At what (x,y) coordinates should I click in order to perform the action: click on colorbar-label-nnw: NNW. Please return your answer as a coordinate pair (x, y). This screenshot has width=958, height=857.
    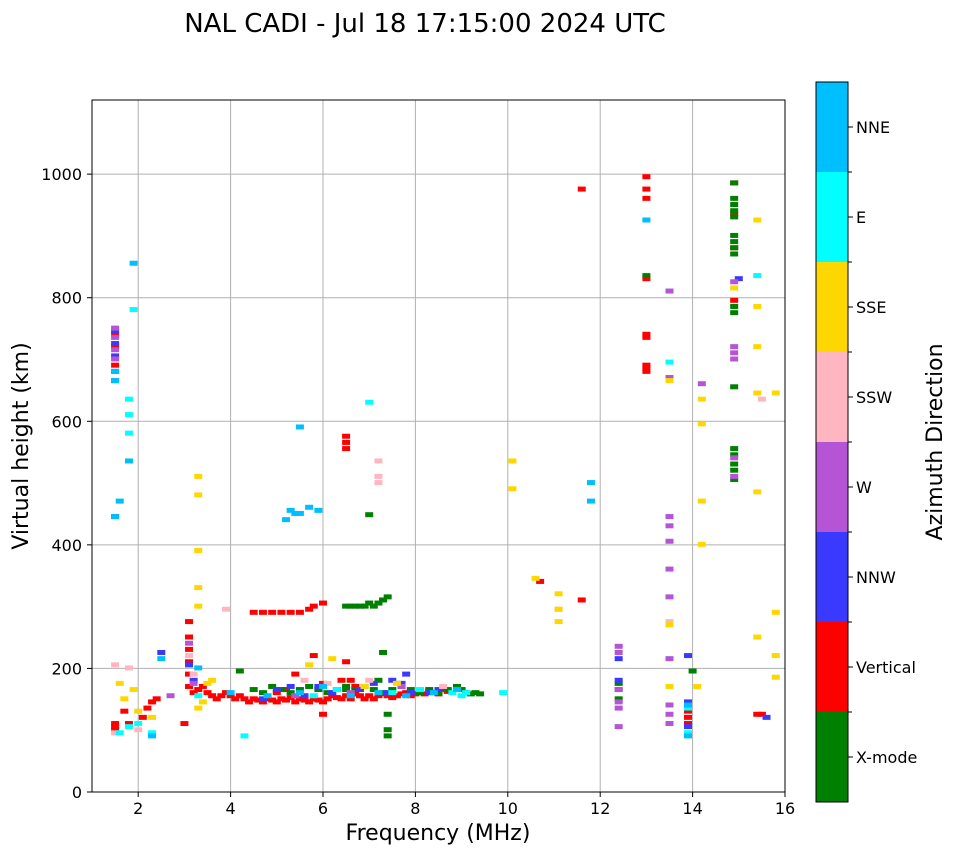
    Looking at the image, I should click on (876, 577).